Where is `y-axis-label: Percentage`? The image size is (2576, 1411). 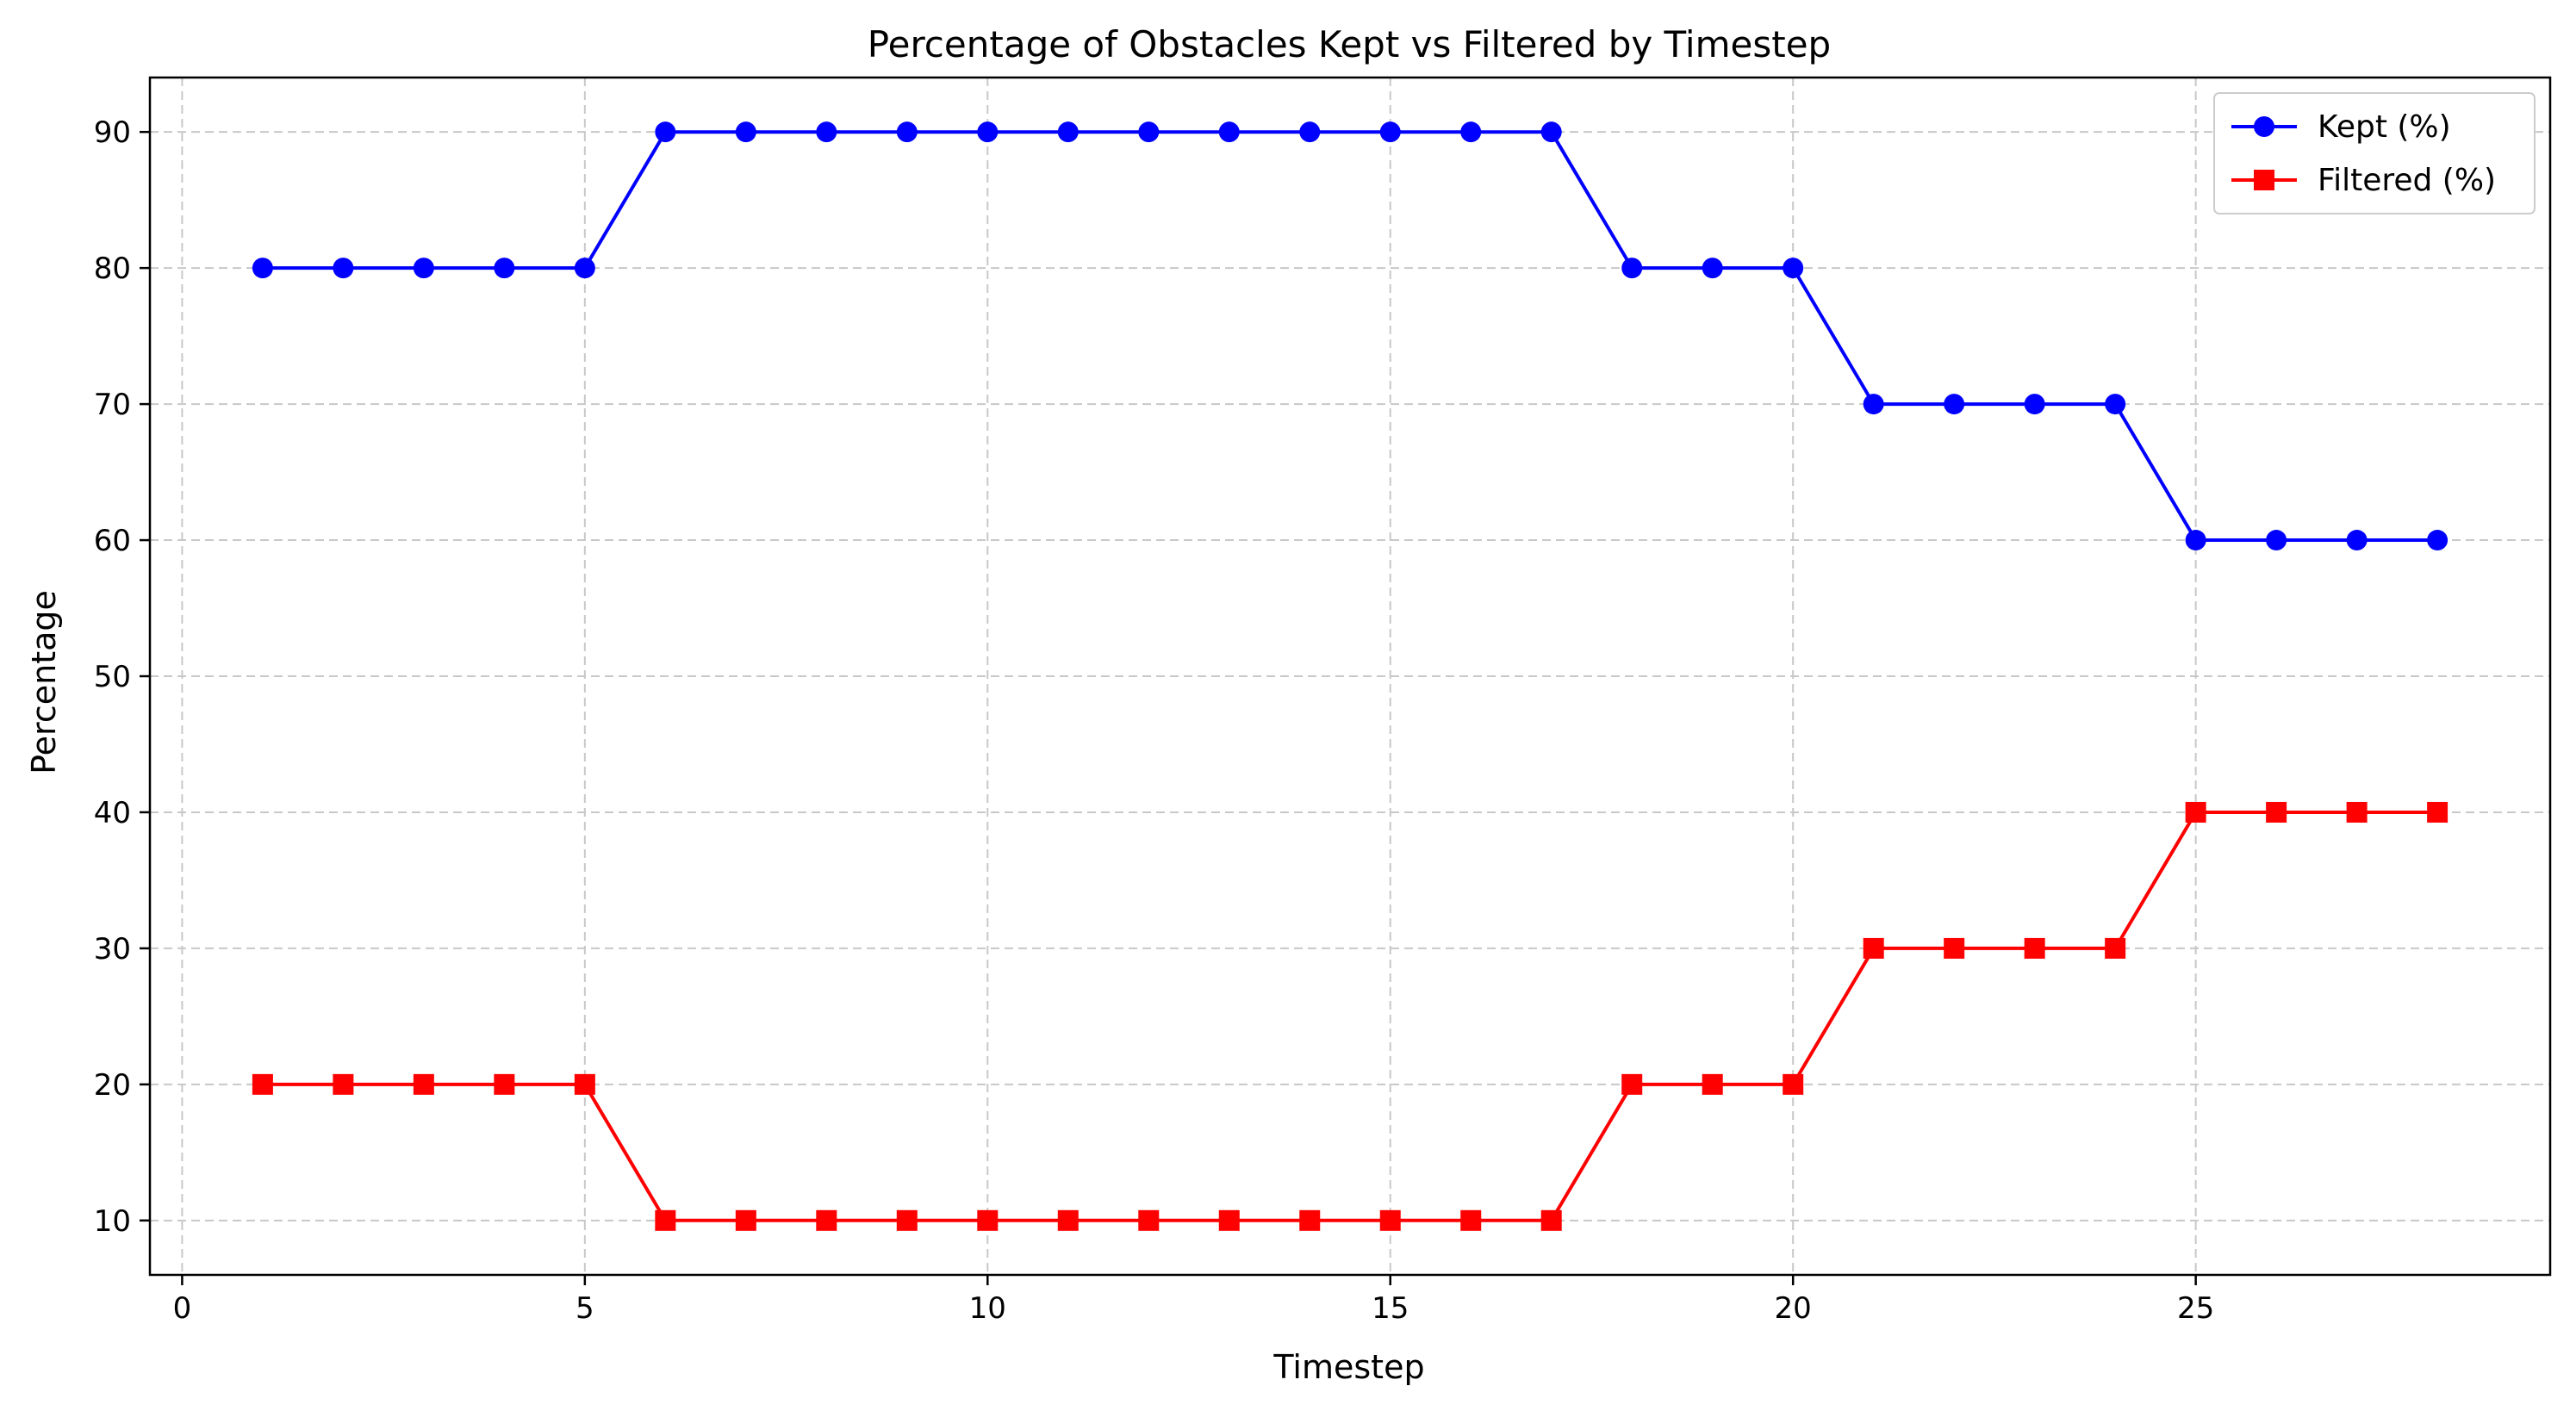 y-axis-label: Percentage is located at coordinates (44, 682).